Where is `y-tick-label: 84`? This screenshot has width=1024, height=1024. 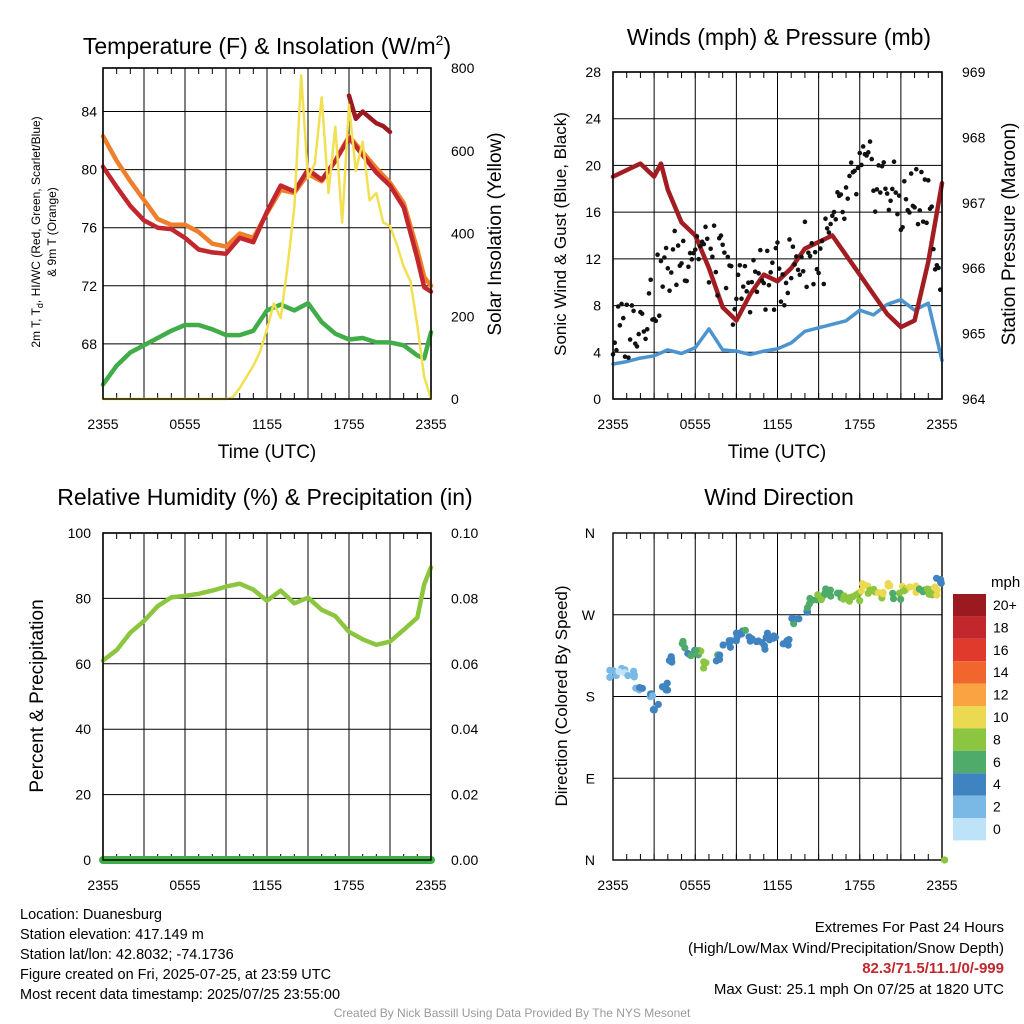 y-tick-label: 84 is located at coordinates (89, 112).